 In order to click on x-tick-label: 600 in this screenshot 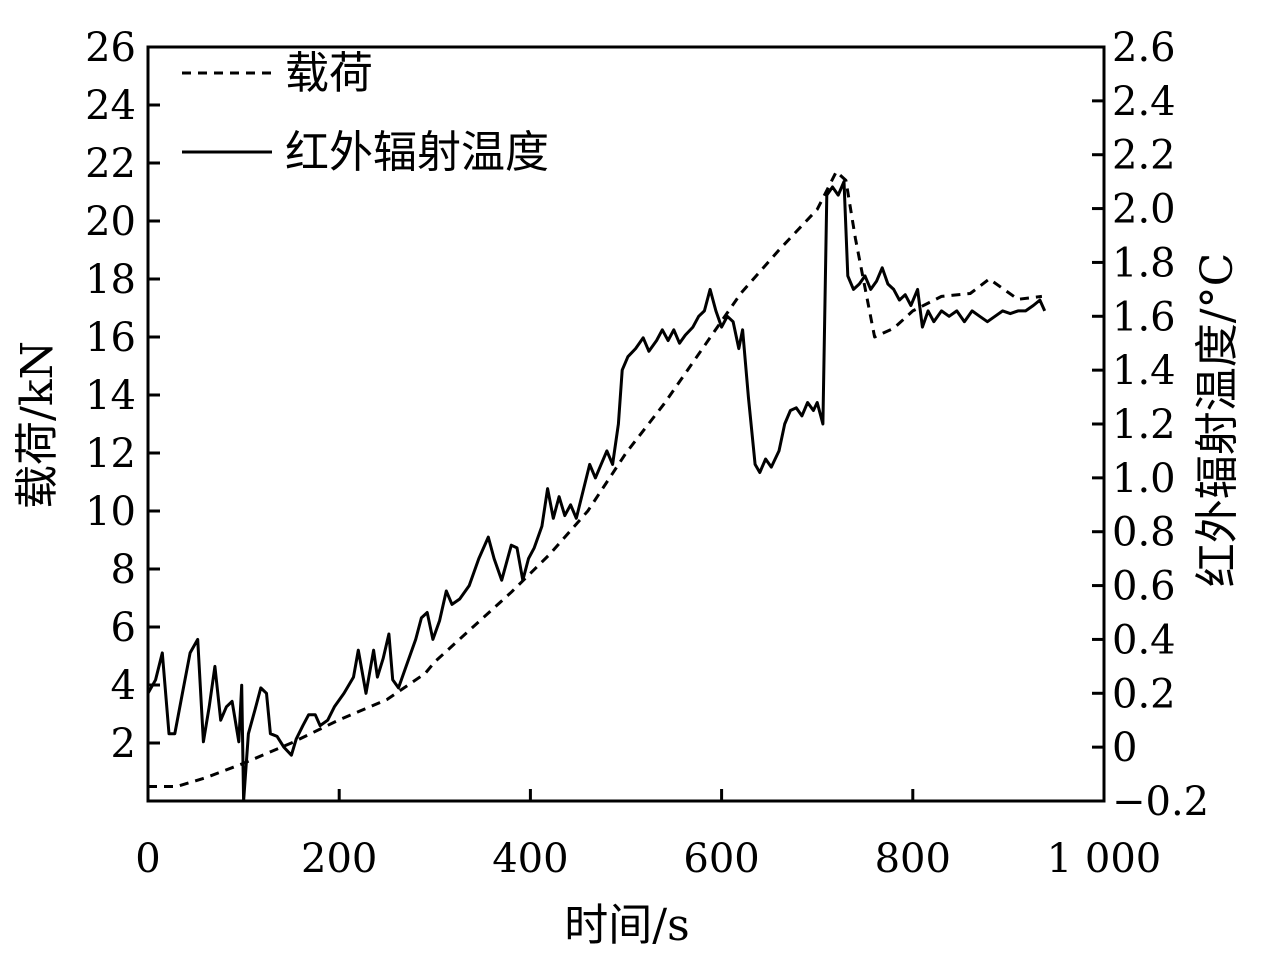, I will do `click(721, 859)`.